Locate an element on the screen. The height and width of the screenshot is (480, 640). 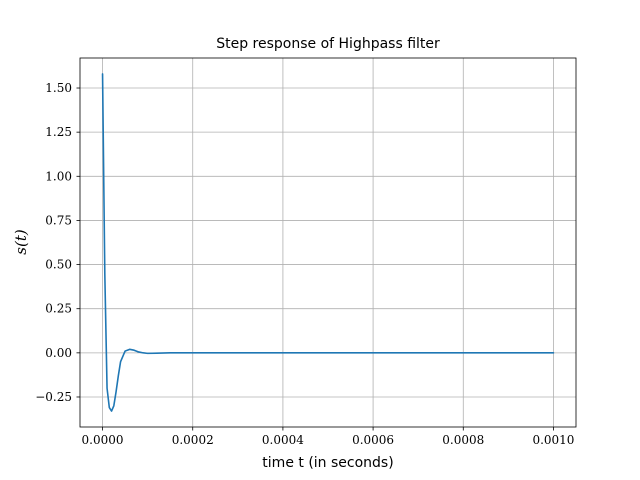
x-tick-label: 0.0002 is located at coordinates (193, 440).